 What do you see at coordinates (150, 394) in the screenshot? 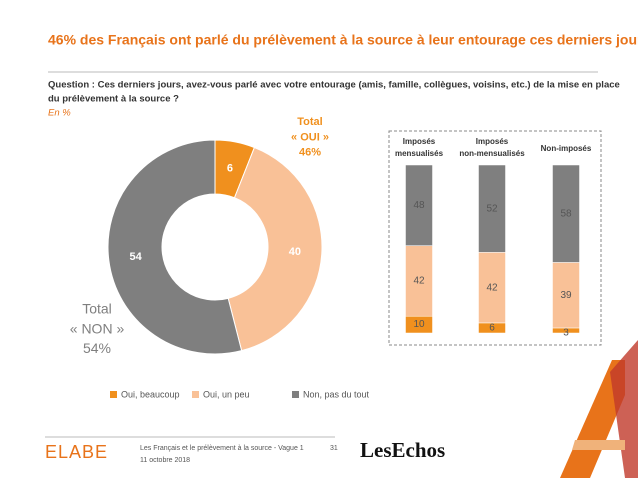
I see `legend-label: Oui, beaucoup` at bounding box center [150, 394].